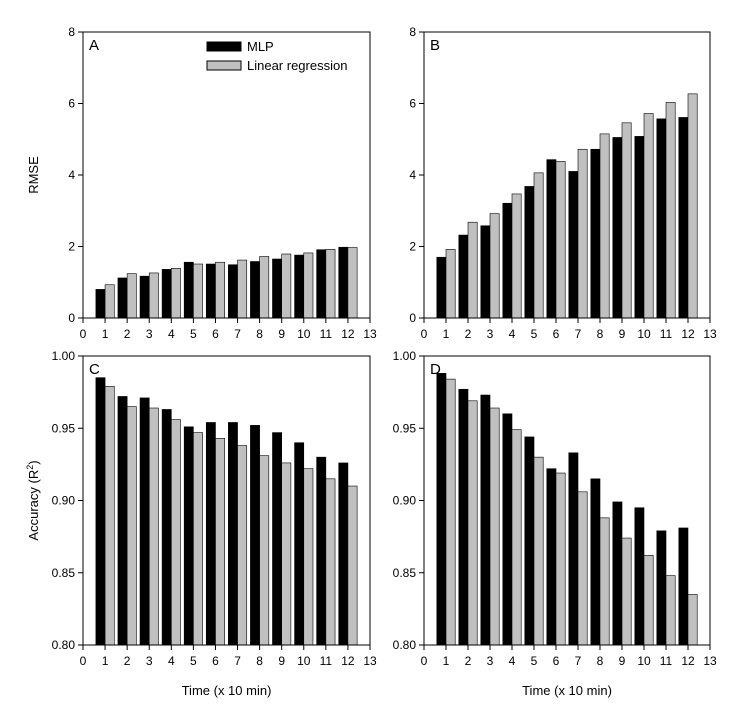 The height and width of the screenshot is (706, 741). I want to click on series-linear-regression-panel-c, so click(231, 516).